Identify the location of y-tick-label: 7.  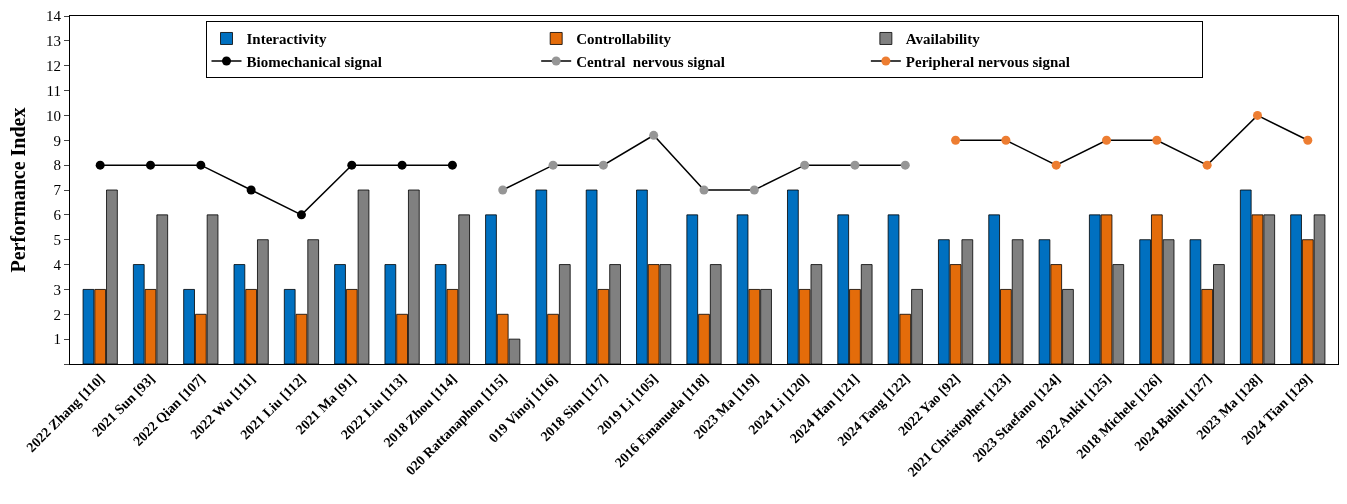
(57, 190).